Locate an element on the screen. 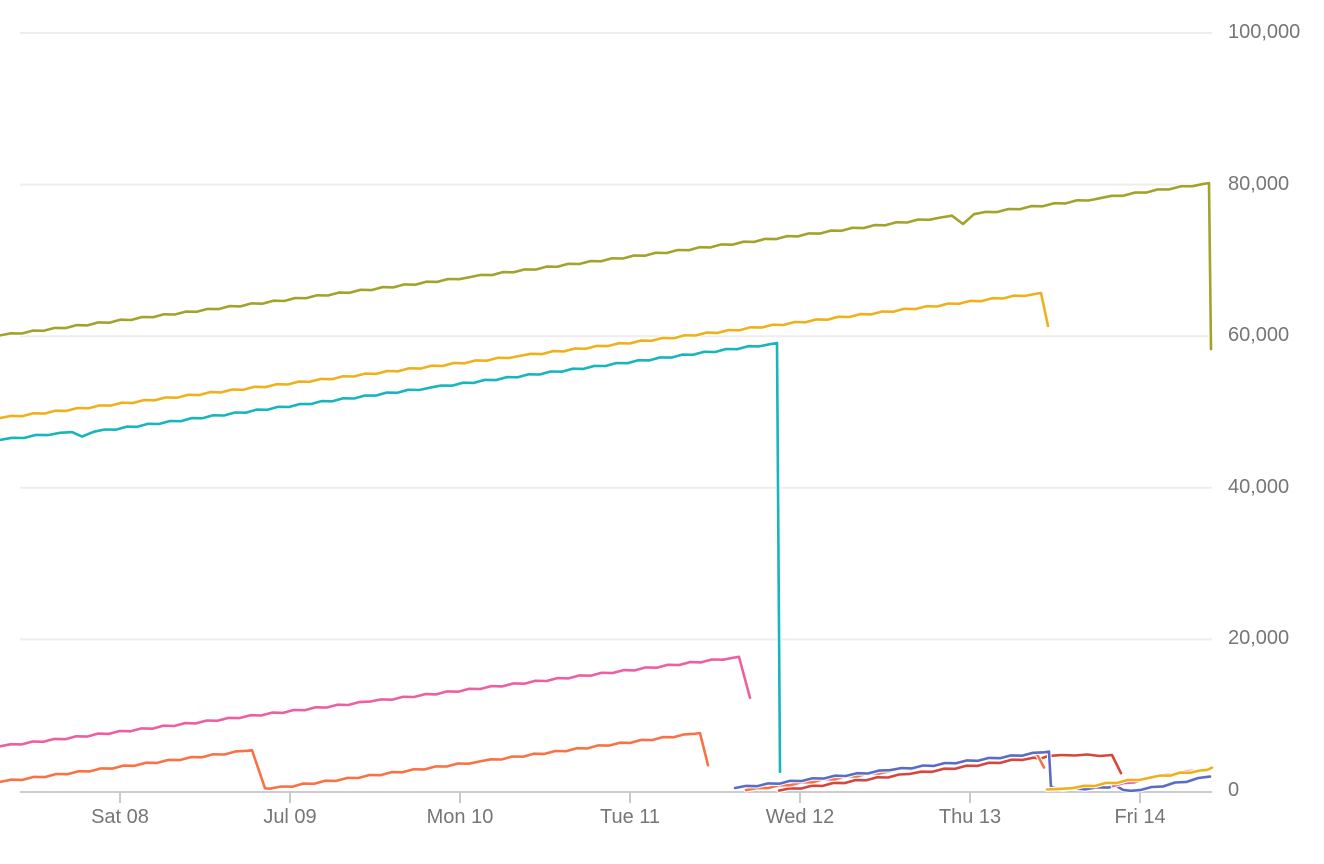 This screenshot has height=864, width=1324. series-gold-line is located at coordinates (525, 355).